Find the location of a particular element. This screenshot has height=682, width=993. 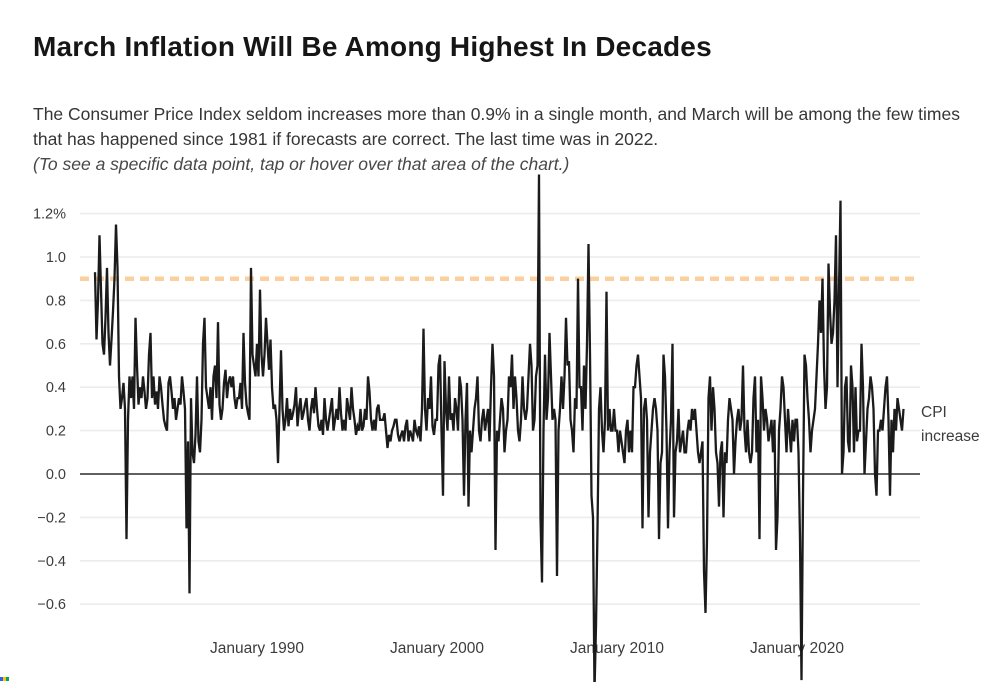

y-axis-tick-label: 0.2 is located at coordinates (56, 432).